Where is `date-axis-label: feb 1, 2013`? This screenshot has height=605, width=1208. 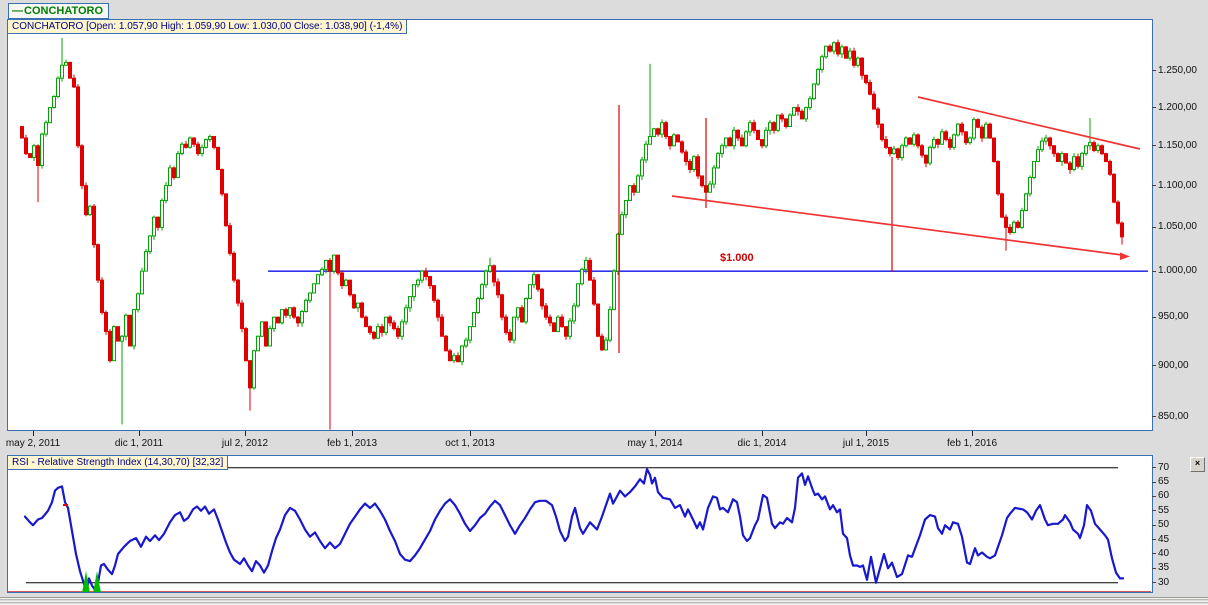 date-axis-label: feb 1, 2013 is located at coordinates (352, 443).